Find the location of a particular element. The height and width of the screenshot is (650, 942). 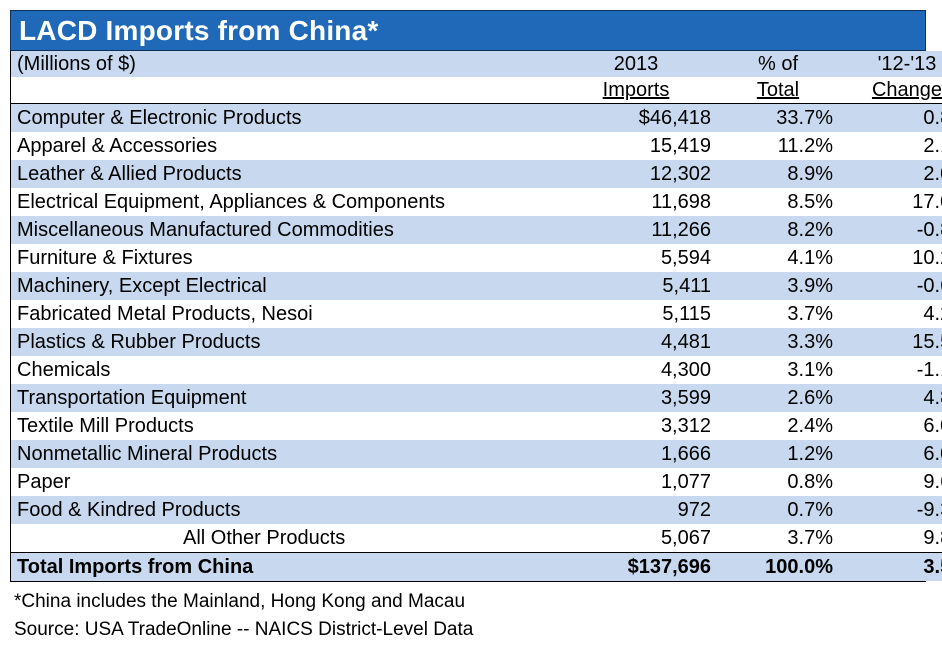

pct-total-cell: 8.5% is located at coordinates (778, 202).